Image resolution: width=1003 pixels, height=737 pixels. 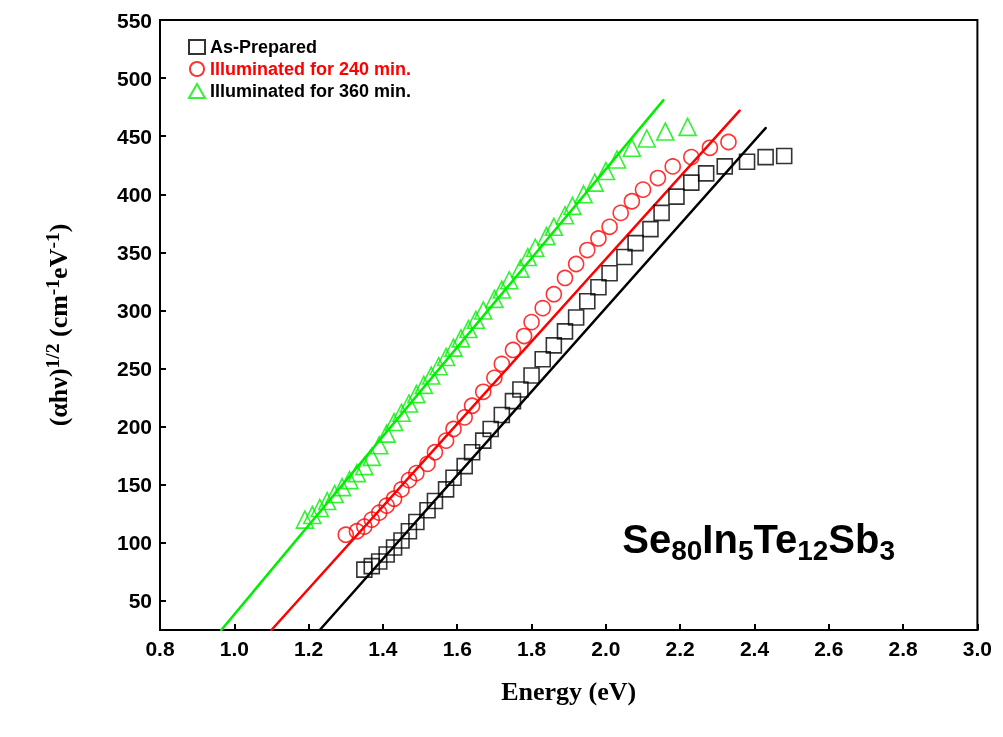 I want to click on x-tick-label: 1.6, so click(x=457, y=648).